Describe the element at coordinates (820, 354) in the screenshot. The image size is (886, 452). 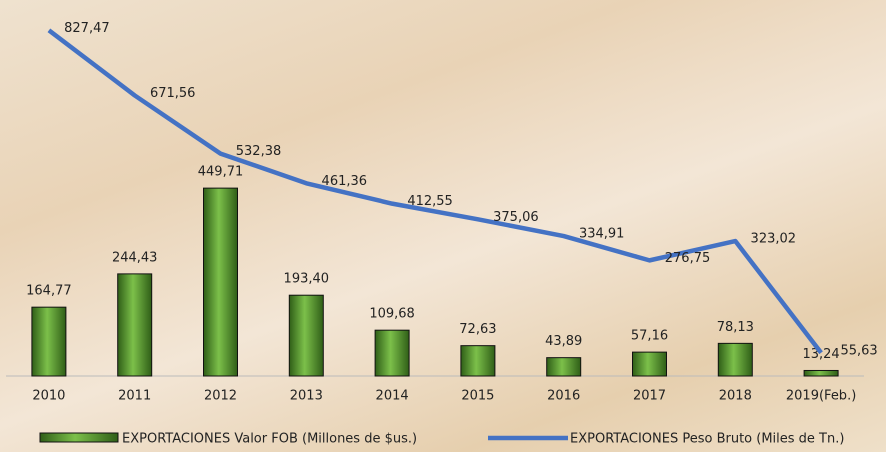
I see `bar-value-label: 13,24` at that location.